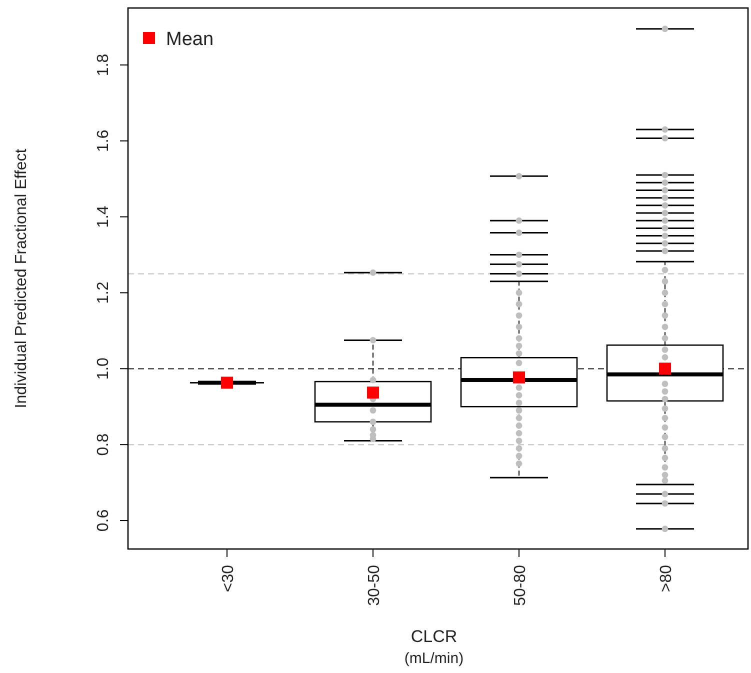  What do you see at coordinates (103, 141) in the screenshot?
I see `y-tick-label: 1.6` at bounding box center [103, 141].